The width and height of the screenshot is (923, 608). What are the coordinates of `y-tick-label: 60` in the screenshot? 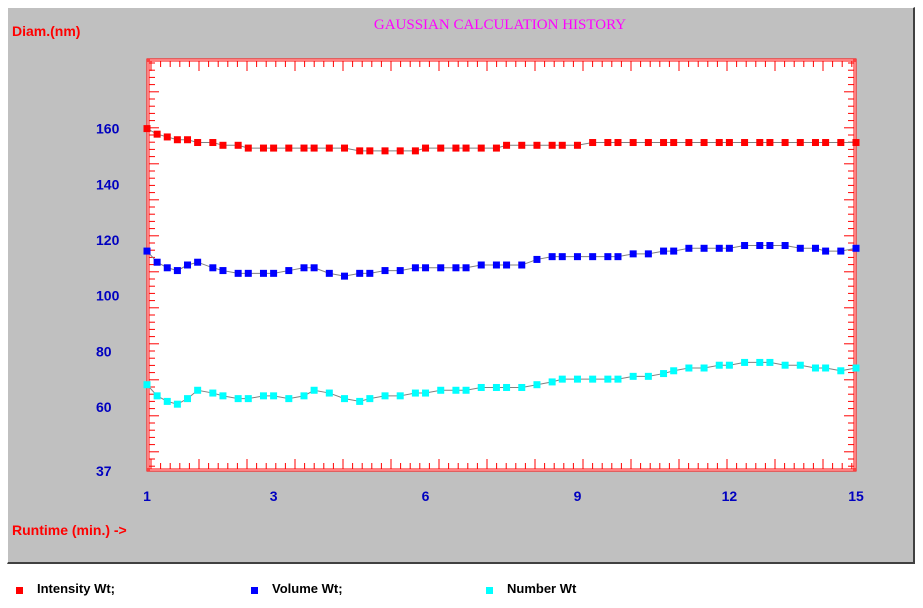 It's located at (104, 407).